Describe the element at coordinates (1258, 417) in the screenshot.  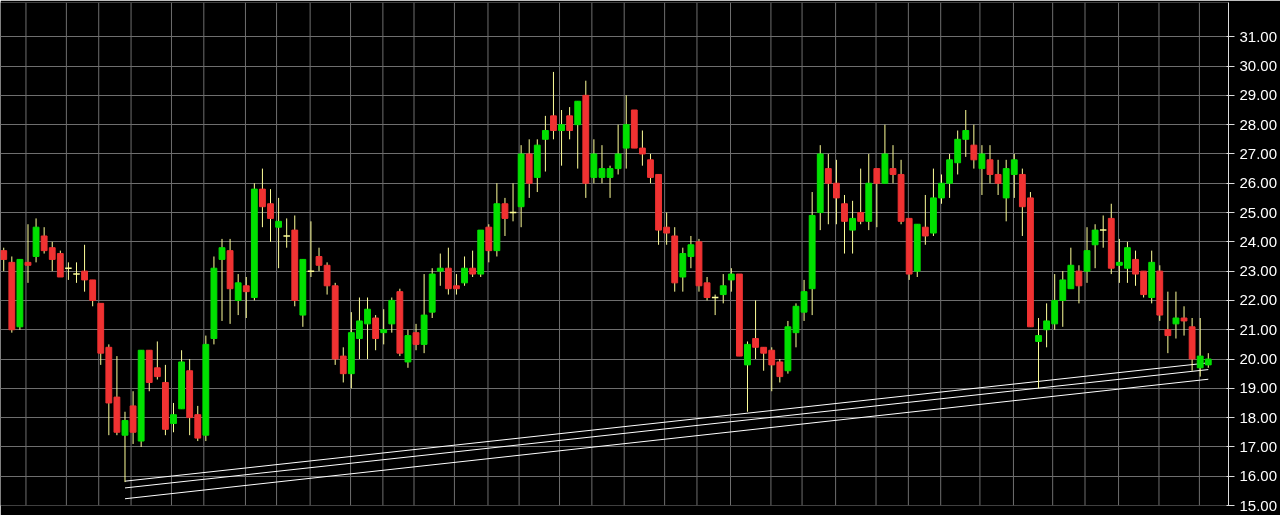
I see `y-tick-label: 18.00` at that location.